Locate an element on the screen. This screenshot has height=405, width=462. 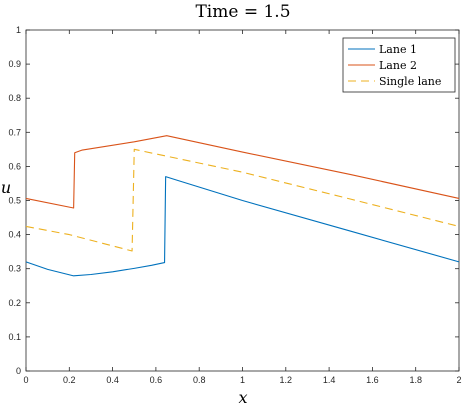
legend-entry: Lane 2 is located at coordinates (398, 65).